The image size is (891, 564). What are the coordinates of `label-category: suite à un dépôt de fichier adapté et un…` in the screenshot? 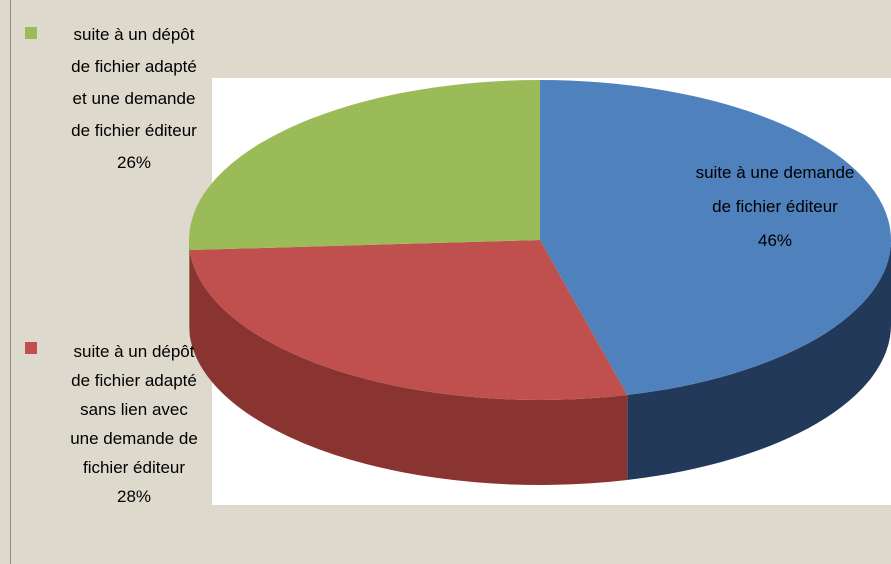 It's located at (134, 82).